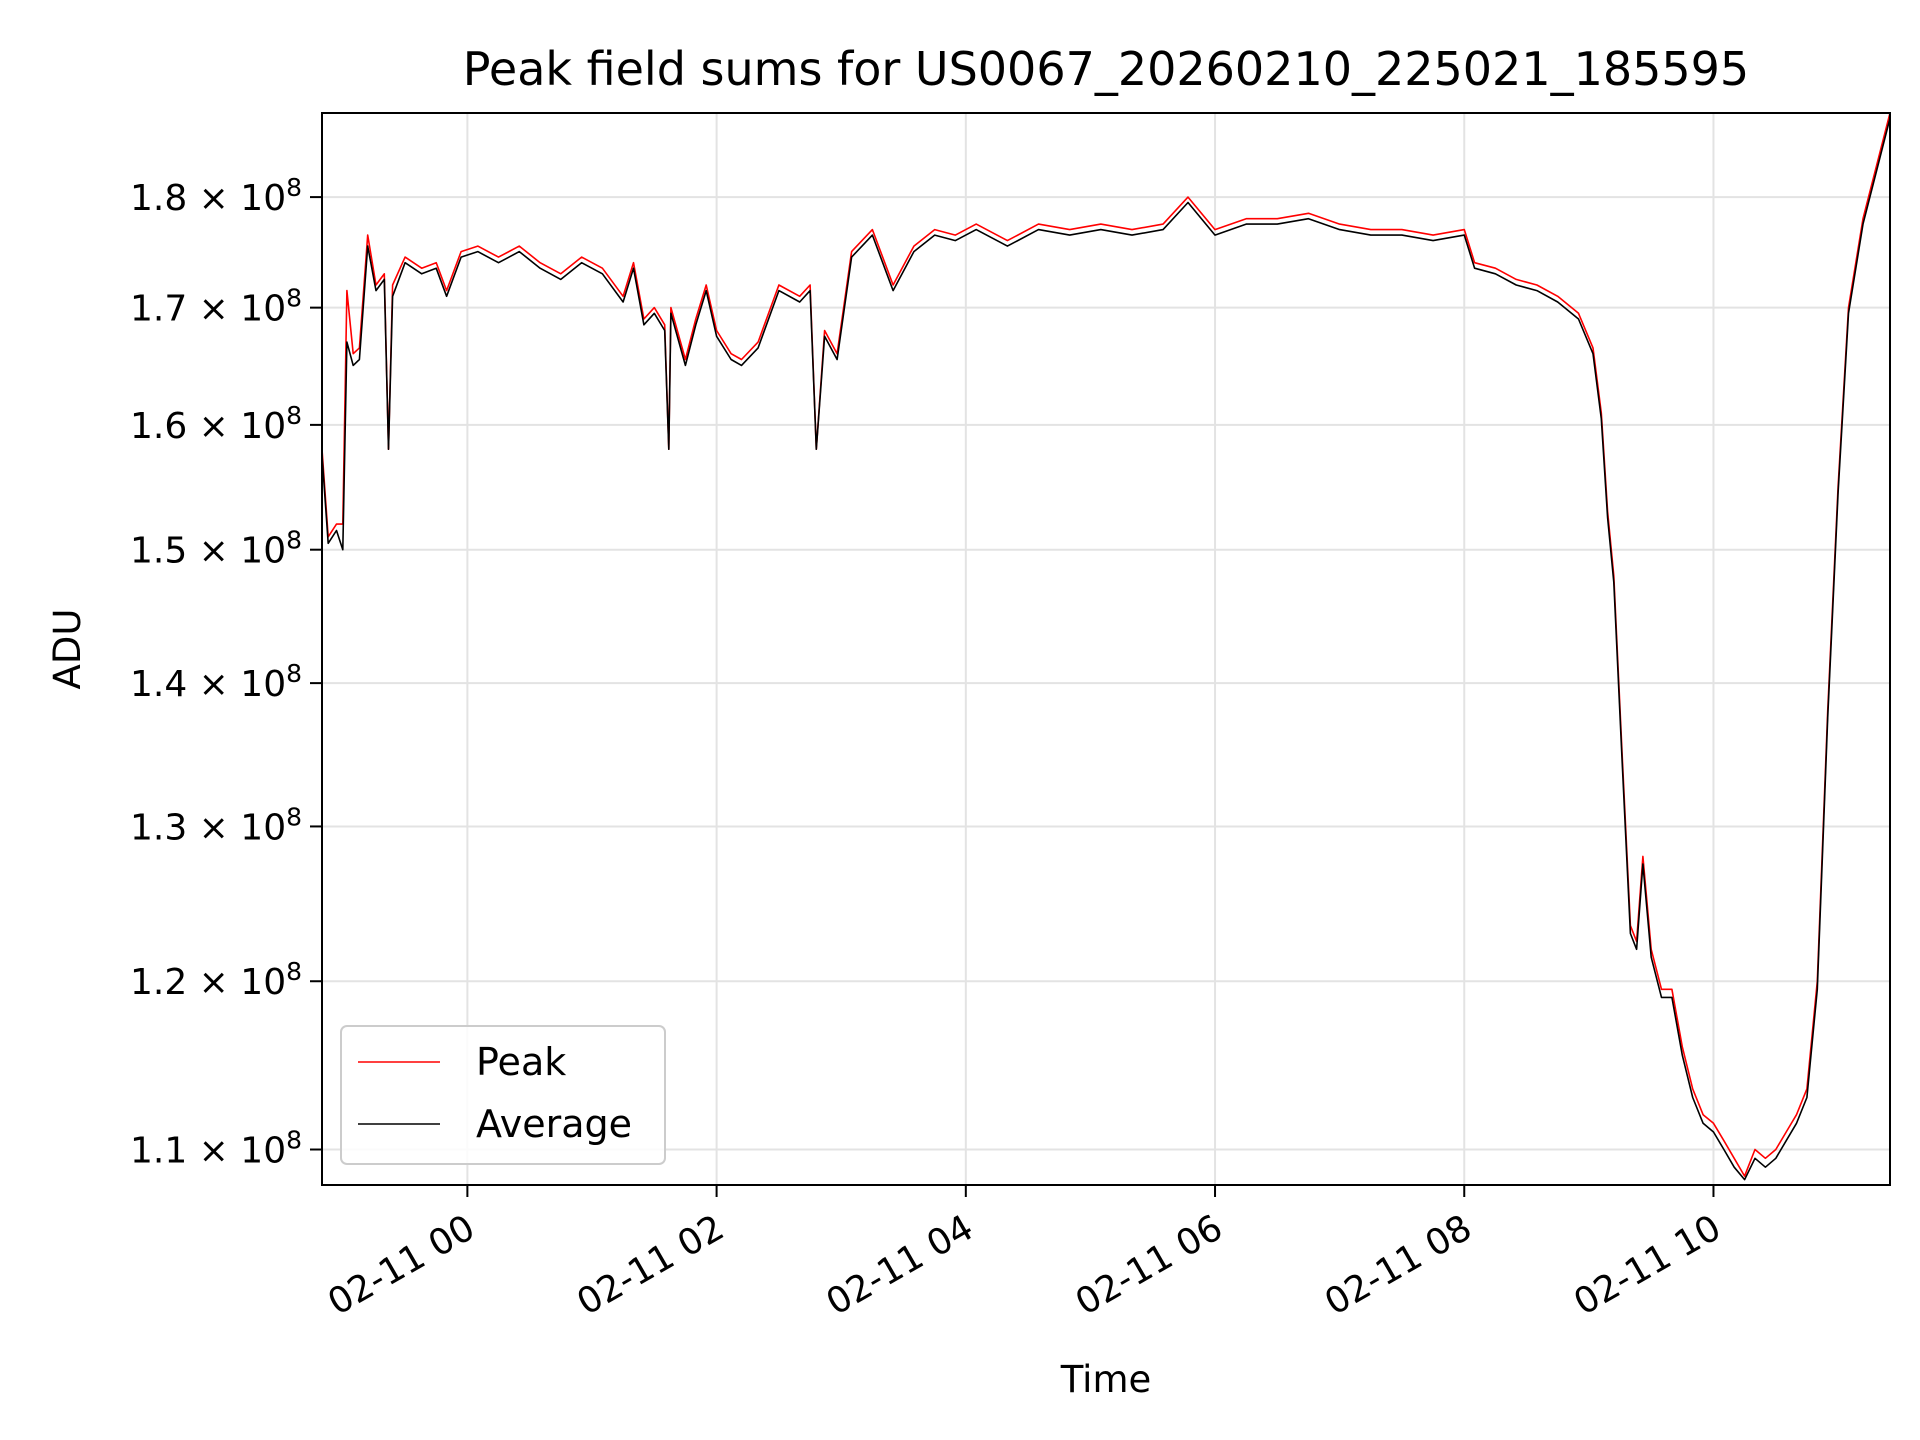  Describe the element at coordinates (554, 1124) in the screenshot. I see `legend-label-average: Average` at that location.